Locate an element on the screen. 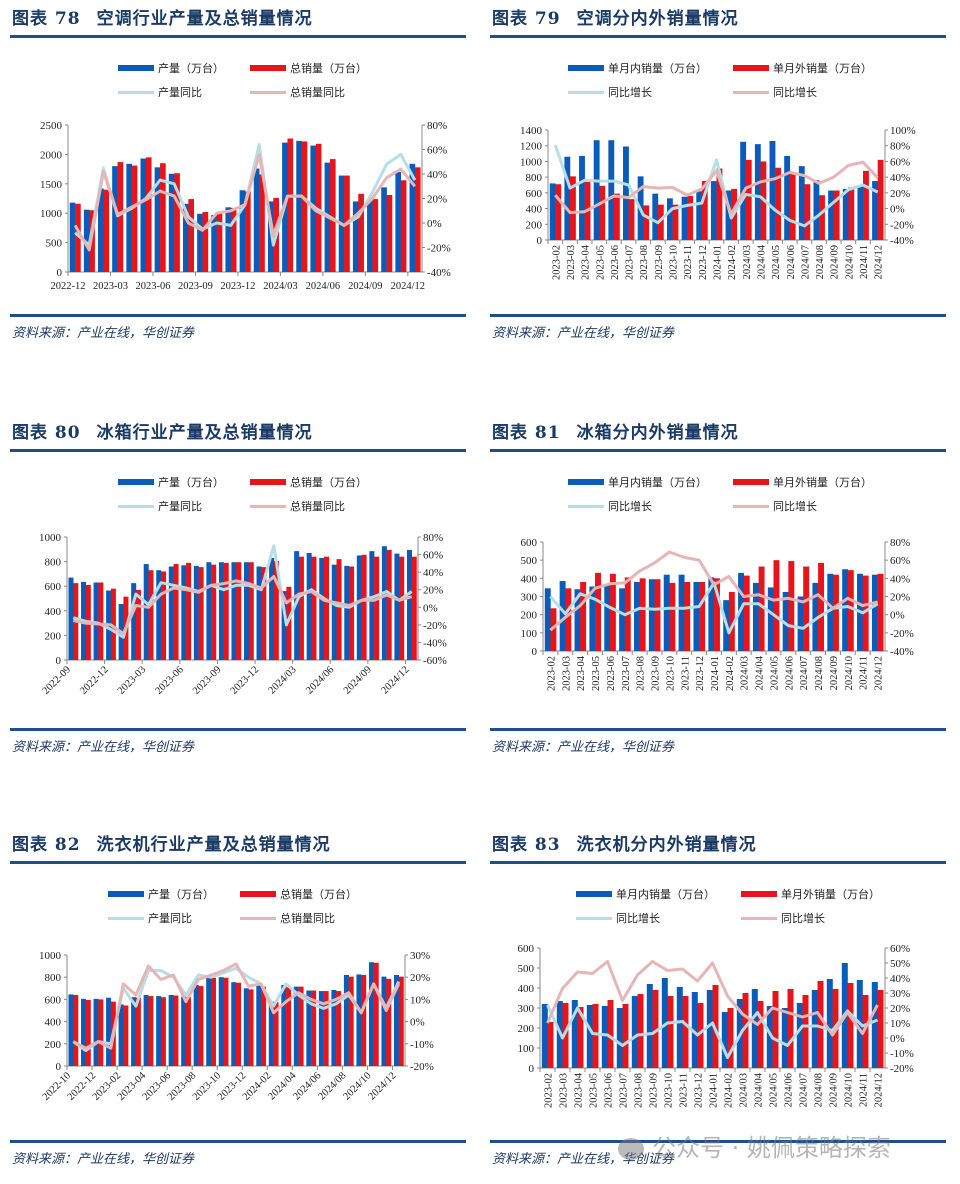 Image resolution: width=960 pixels, height=1184 pixels. x-tick-label: 2024/09 is located at coordinates (834, 673).